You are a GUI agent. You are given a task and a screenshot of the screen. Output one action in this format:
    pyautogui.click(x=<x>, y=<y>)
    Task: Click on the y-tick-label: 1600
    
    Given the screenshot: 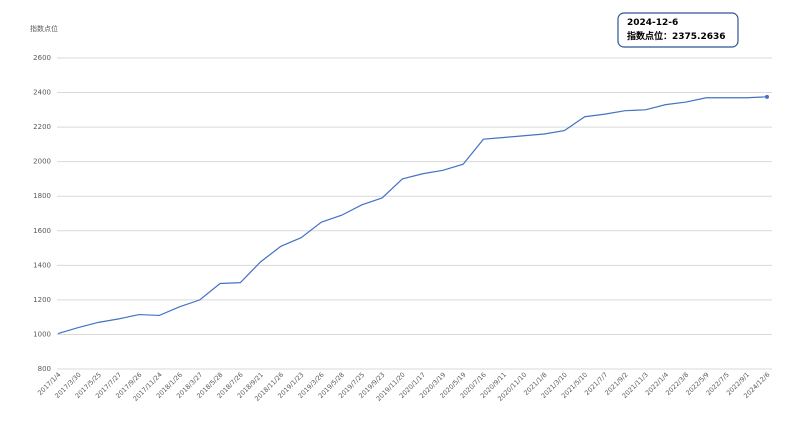 What is the action you would take?
    pyautogui.click(x=42, y=231)
    